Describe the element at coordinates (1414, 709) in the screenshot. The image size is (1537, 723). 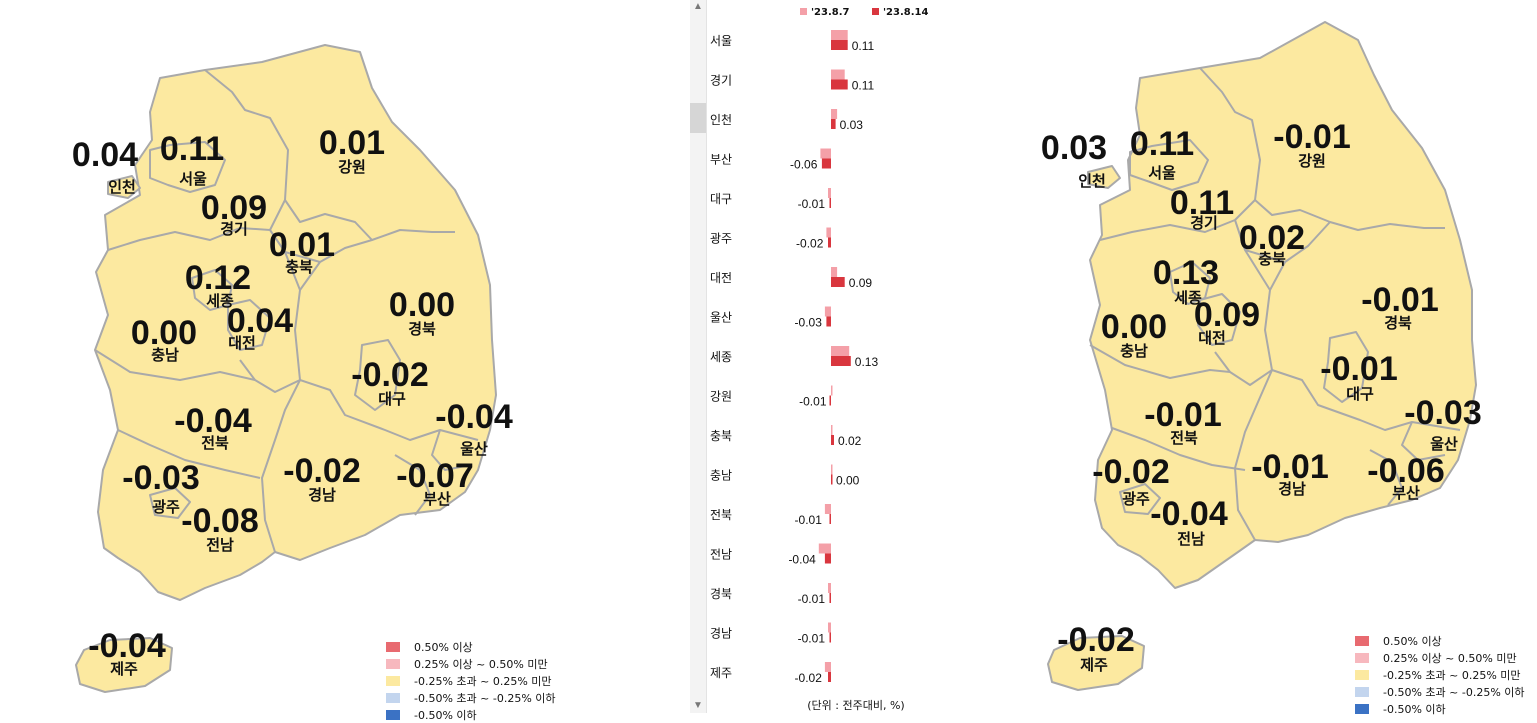
I see `legend-label-5: -0.50% 이하` at that location.